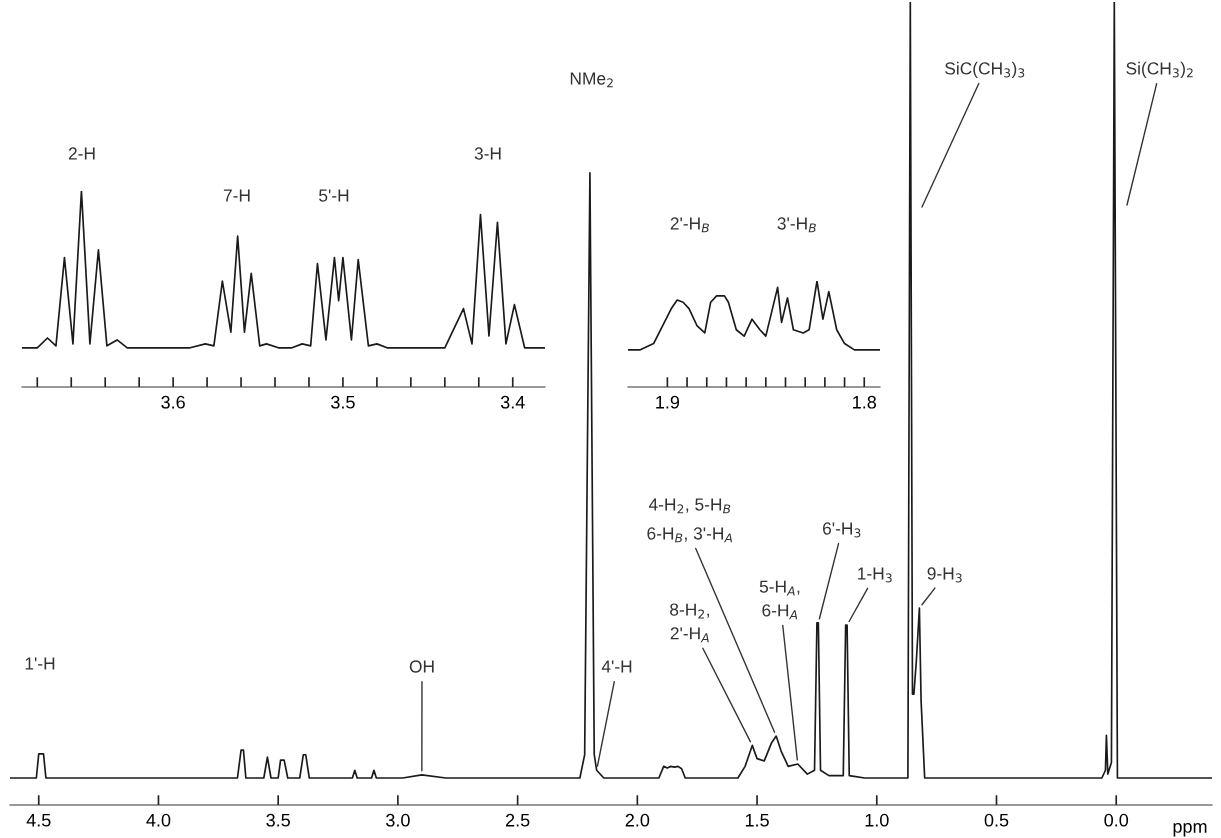  Describe the element at coordinates (875, 575) in the screenshot. I see `annotation: 1-H$_{3}$` at that location.